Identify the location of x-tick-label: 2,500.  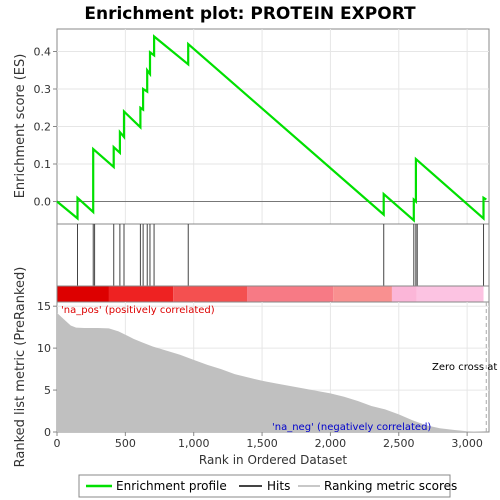
(399, 443).